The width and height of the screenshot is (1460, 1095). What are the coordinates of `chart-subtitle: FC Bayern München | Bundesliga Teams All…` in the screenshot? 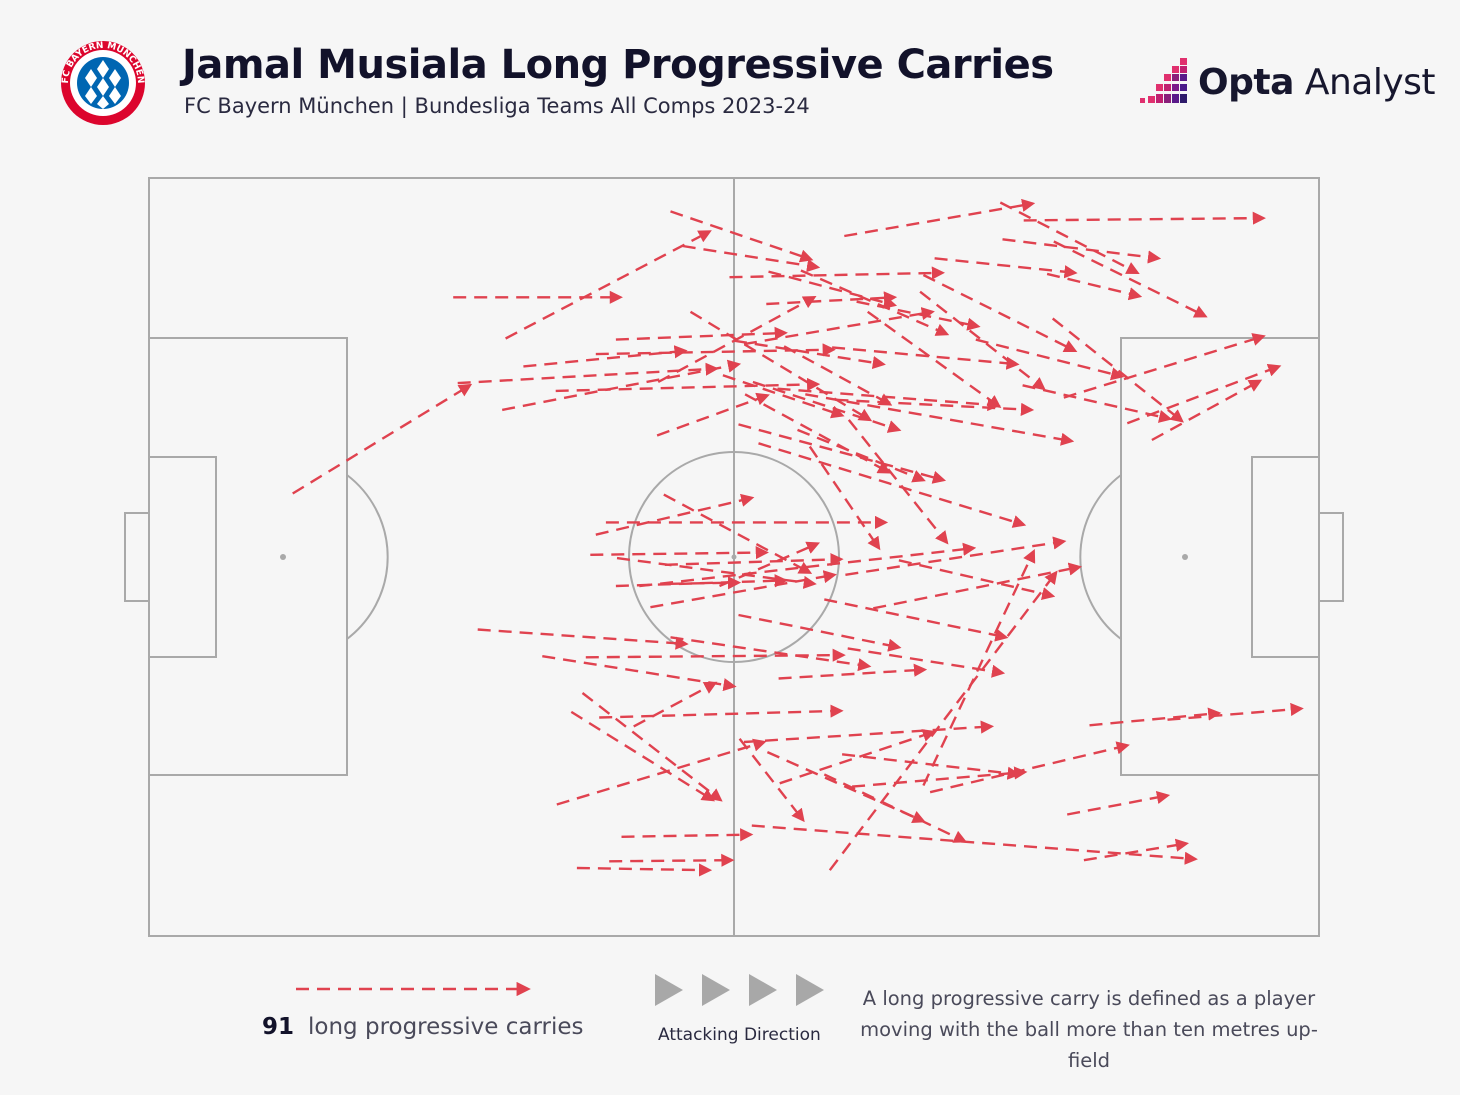 It's located at (497, 106).